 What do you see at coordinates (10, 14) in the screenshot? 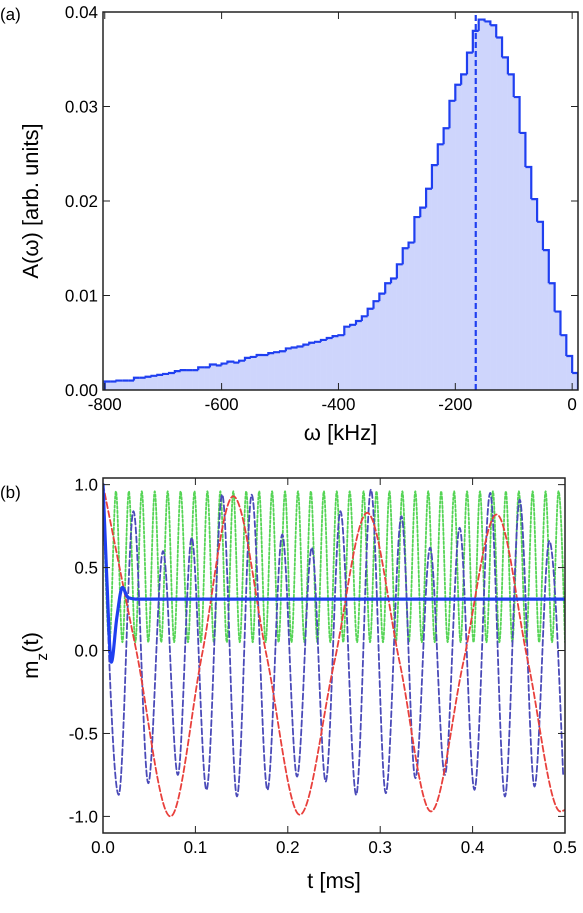
I see `chart-title: (a)` at bounding box center [10, 14].